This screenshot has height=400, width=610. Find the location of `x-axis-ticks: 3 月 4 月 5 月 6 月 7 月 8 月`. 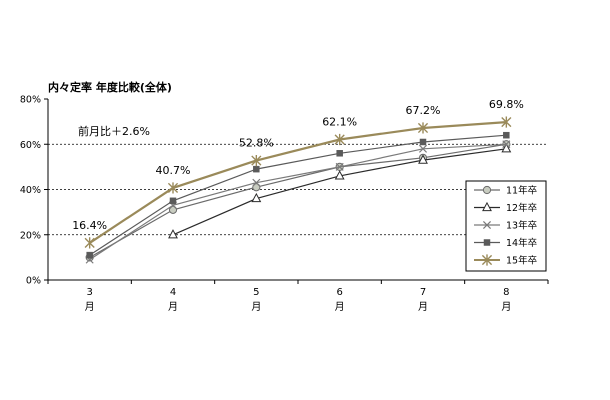

x-axis-ticks: 3 月 4 月 5 月 6 月 7 月 8 月 is located at coordinates (298, 296).